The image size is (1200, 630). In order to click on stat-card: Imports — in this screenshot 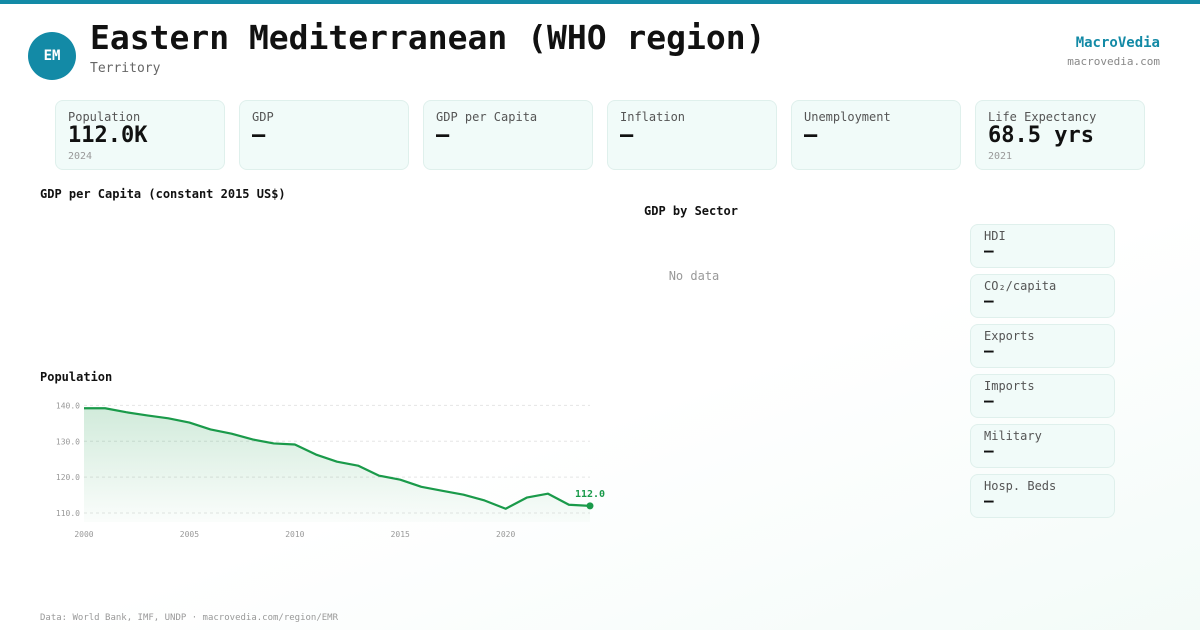, I will do `click(1042, 396)`.